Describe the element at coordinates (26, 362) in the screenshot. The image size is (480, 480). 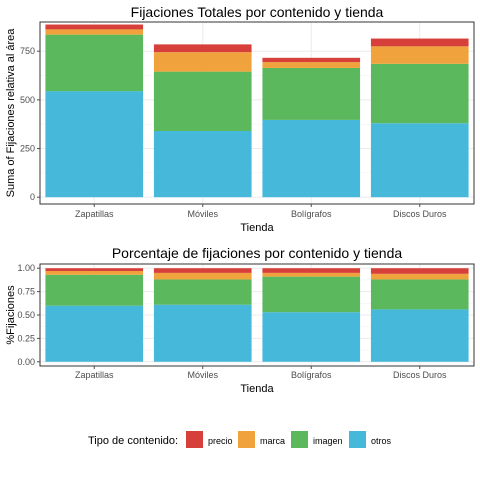
I see `y-tick-label: 0.00` at that location.